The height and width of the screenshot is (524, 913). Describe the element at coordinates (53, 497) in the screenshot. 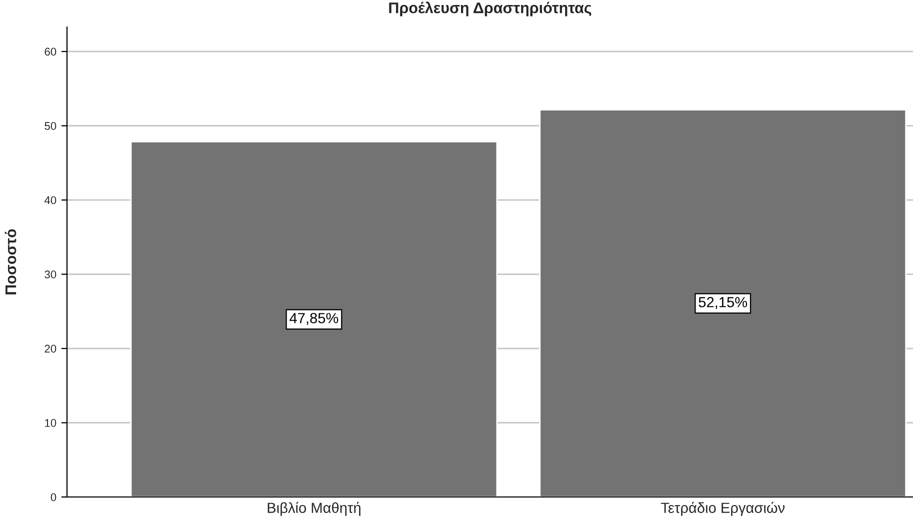

I see `y-tick-label: 0` at that location.